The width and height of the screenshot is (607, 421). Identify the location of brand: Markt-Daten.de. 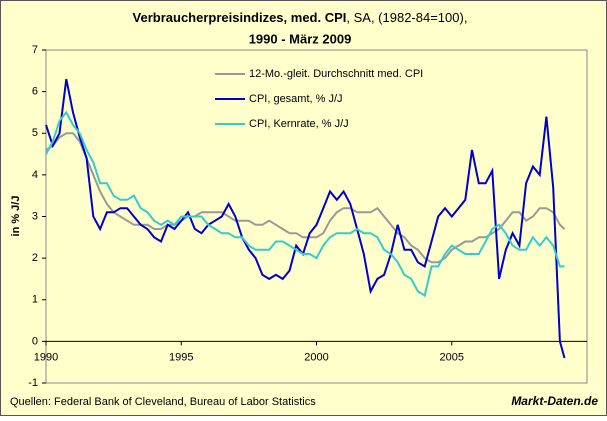
(554, 401).